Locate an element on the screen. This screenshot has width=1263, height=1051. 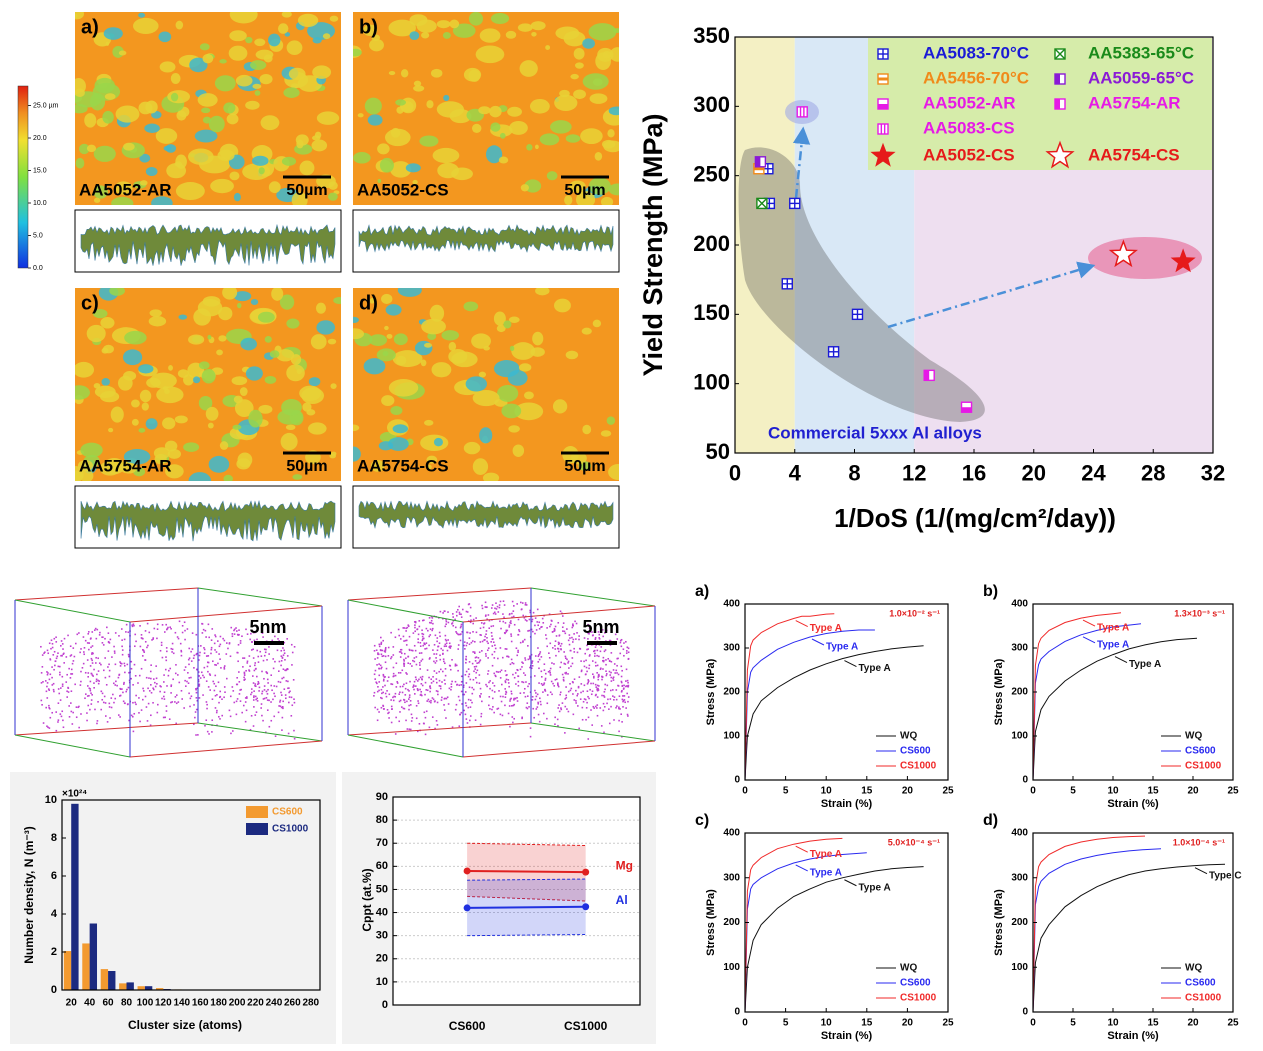
x-tick-label: 140 is located at coordinates (181, 1003).